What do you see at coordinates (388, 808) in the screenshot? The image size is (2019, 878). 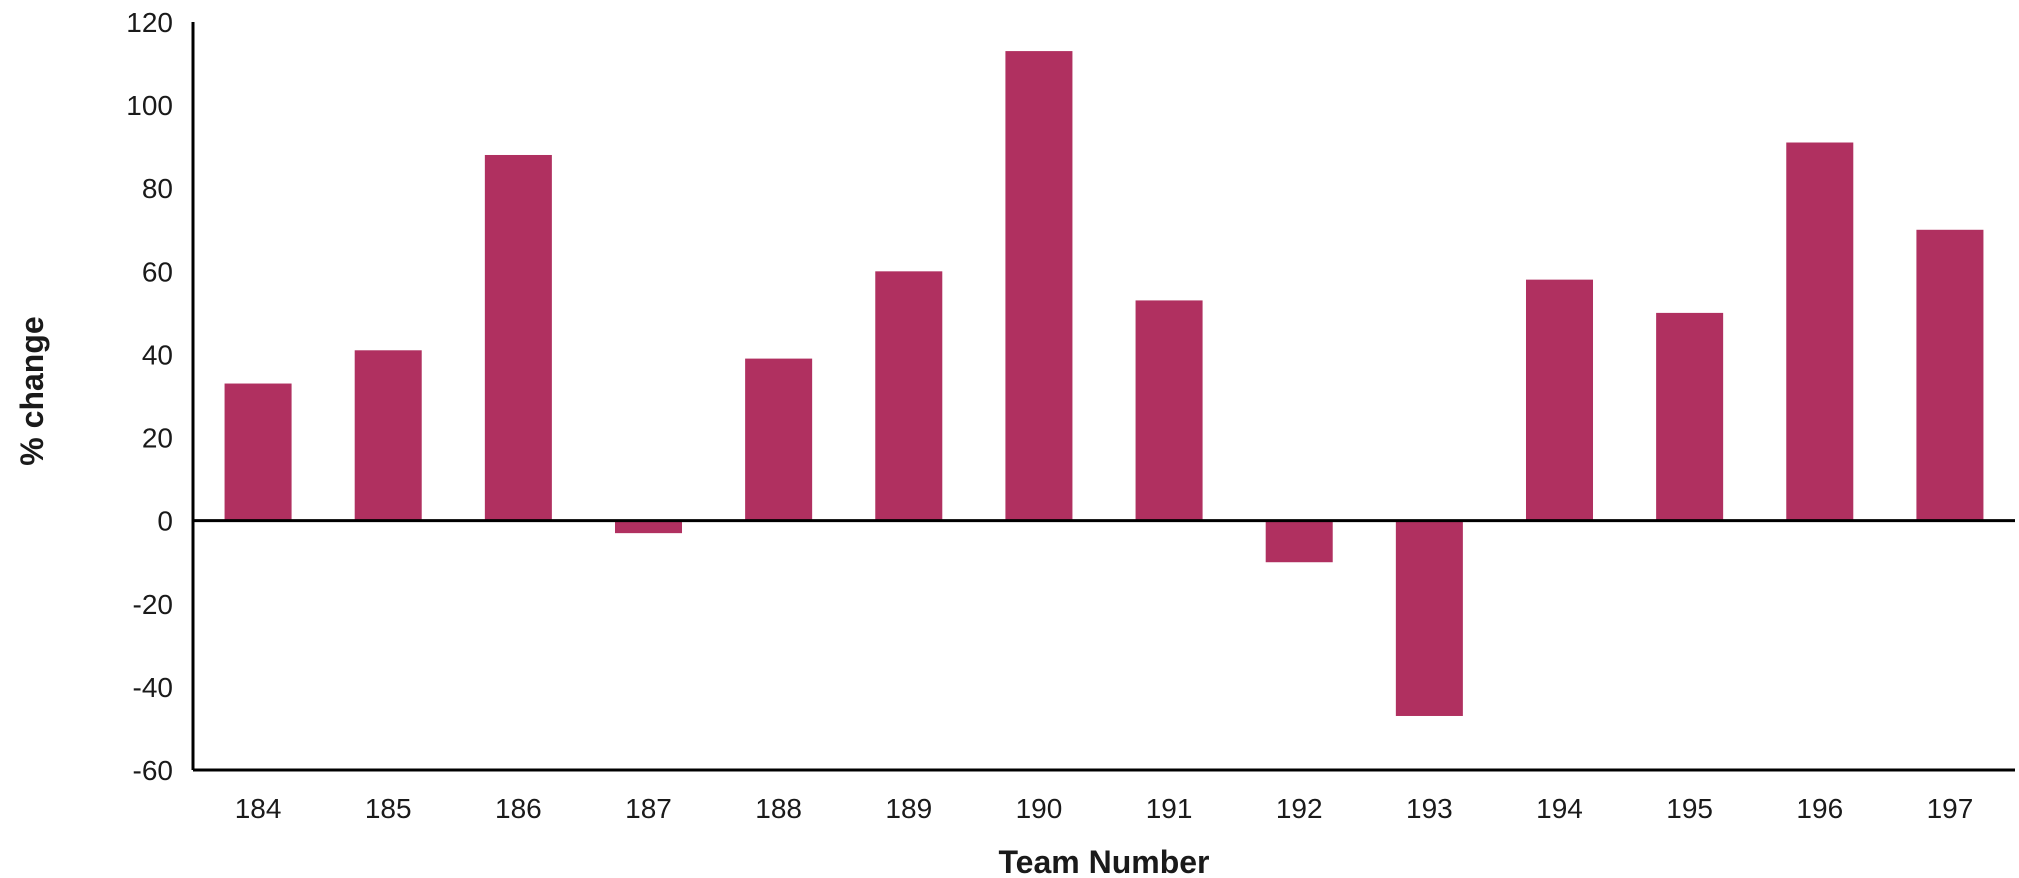 I see `x-tick-label: 185` at bounding box center [388, 808].